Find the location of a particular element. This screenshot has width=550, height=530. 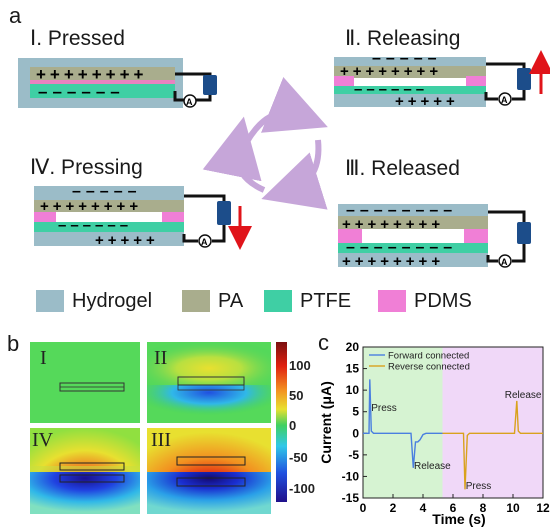

colorbar-tick: -100 is located at coordinates (302, 488).